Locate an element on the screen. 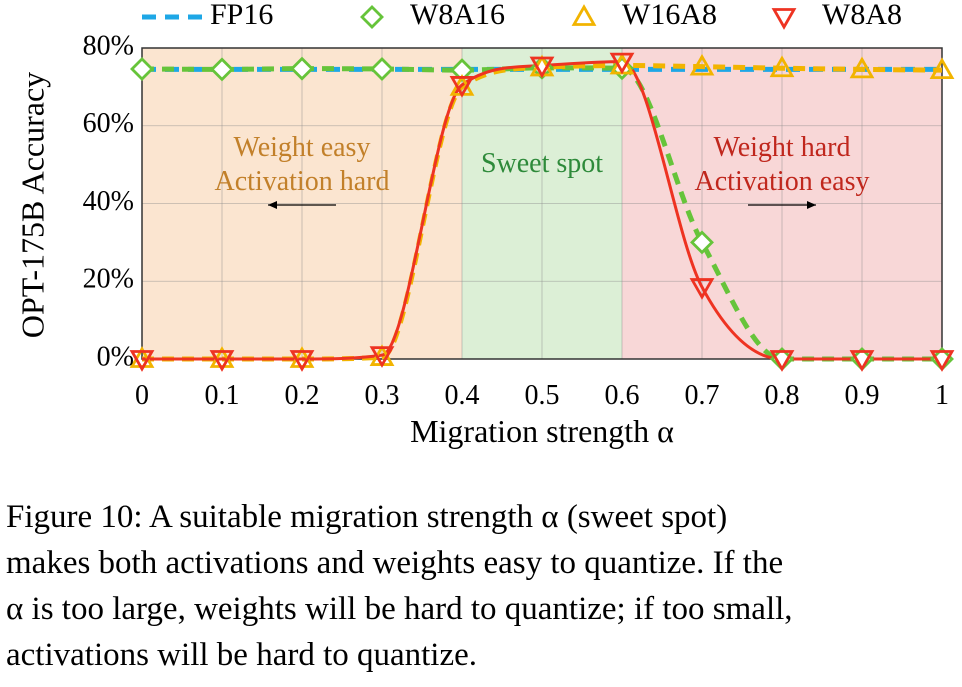 The height and width of the screenshot is (687, 962). legend-swatch-W16A8 is located at coordinates (584, 15).